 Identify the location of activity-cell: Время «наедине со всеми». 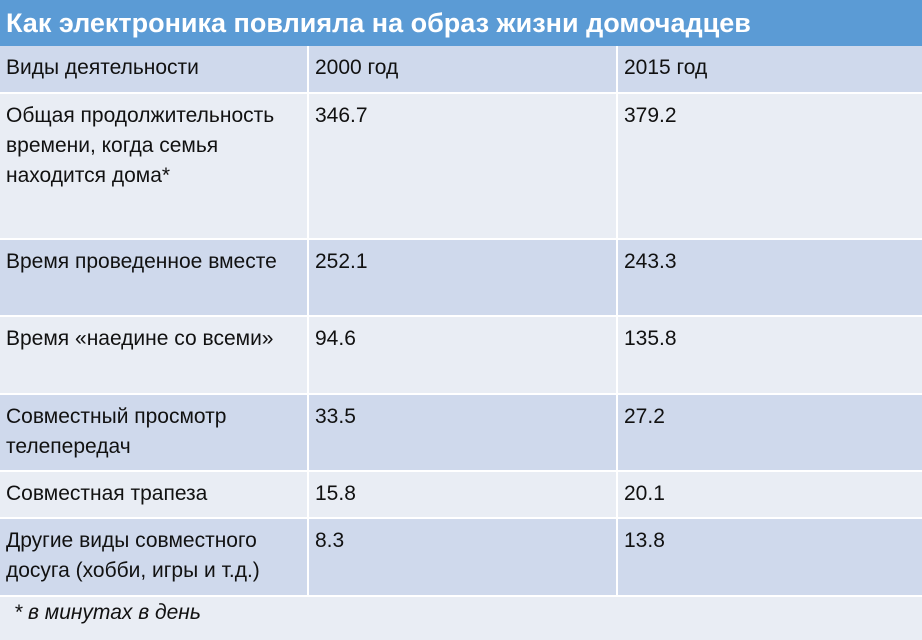
(154, 355).